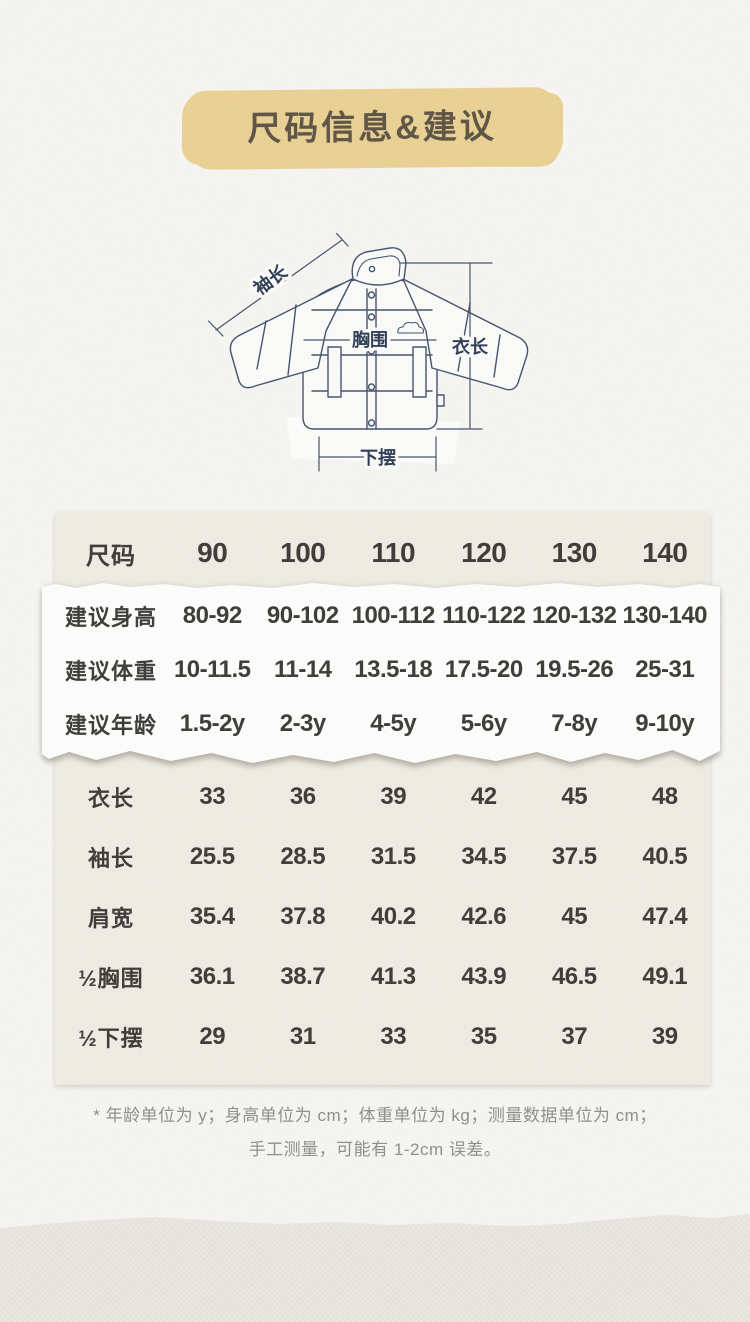  I want to click on cell-value: 35.4, so click(212, 916).